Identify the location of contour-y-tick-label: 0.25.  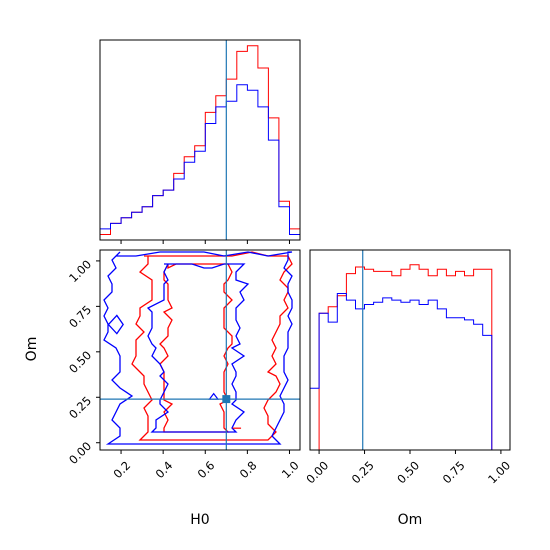
(80, 407).